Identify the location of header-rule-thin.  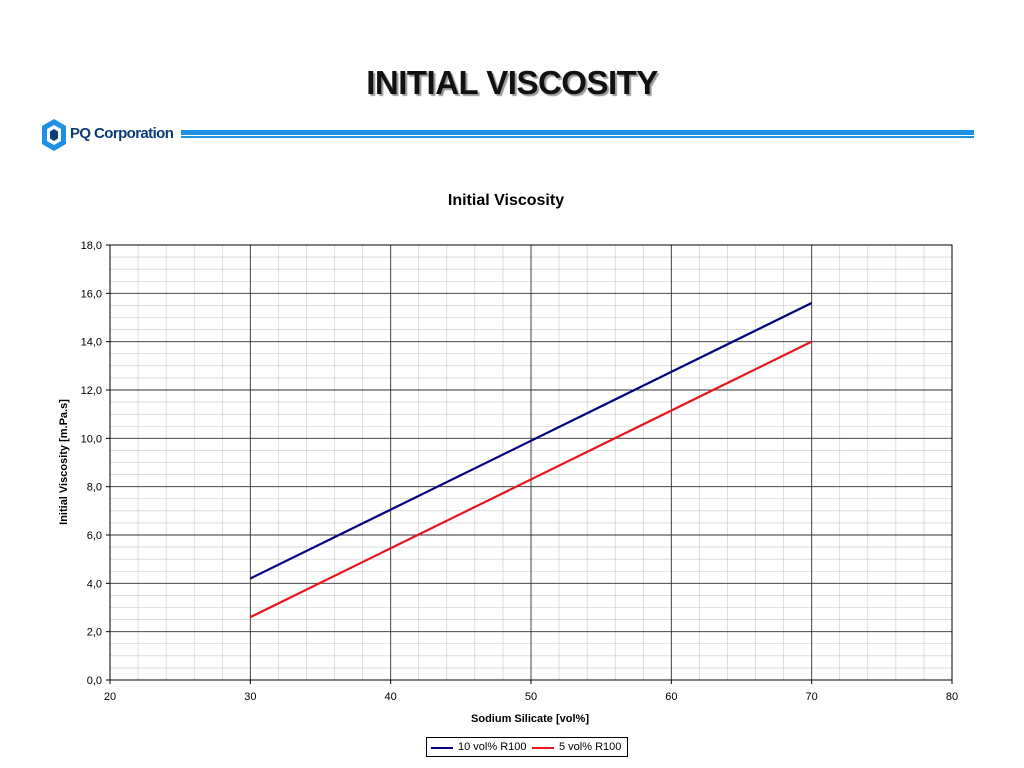
(577, 137).